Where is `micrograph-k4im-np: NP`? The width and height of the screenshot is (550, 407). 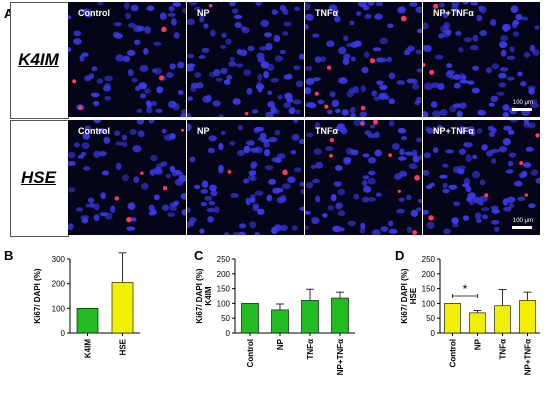
micrograph-k4im-np: NP is located at coordinates (245, 59).